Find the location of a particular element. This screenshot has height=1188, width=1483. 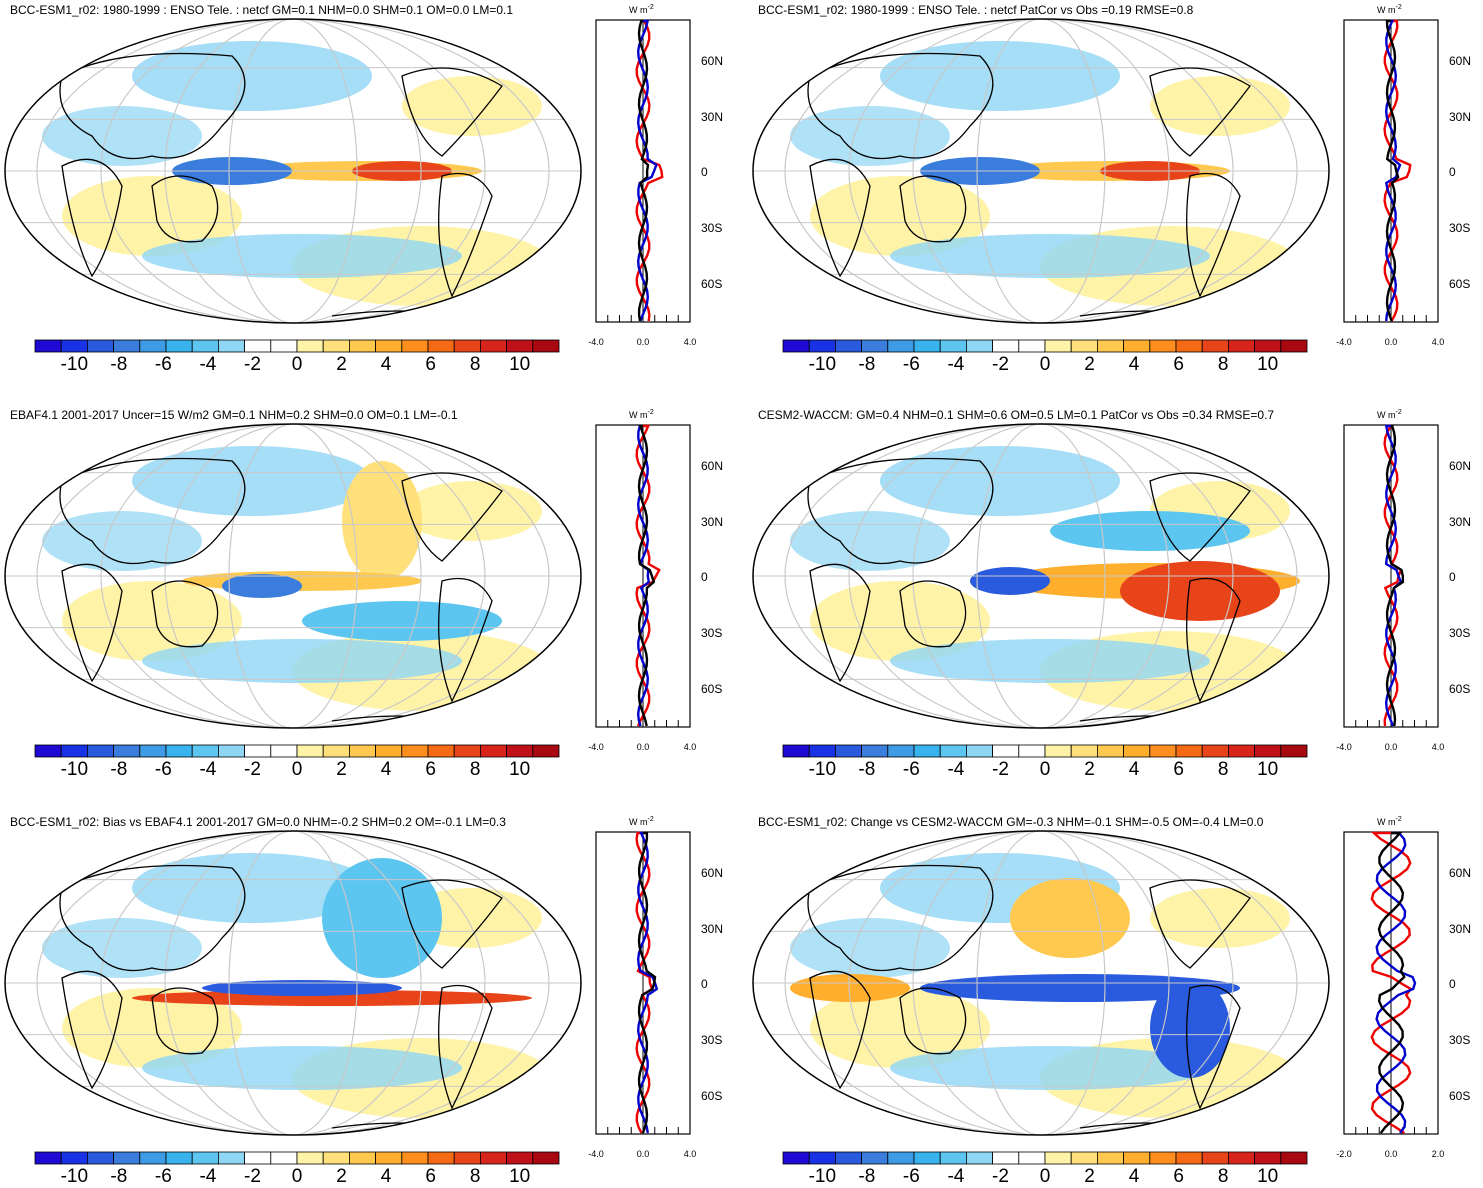

latitude-label: 30N is located at coordinates (1460, 117).